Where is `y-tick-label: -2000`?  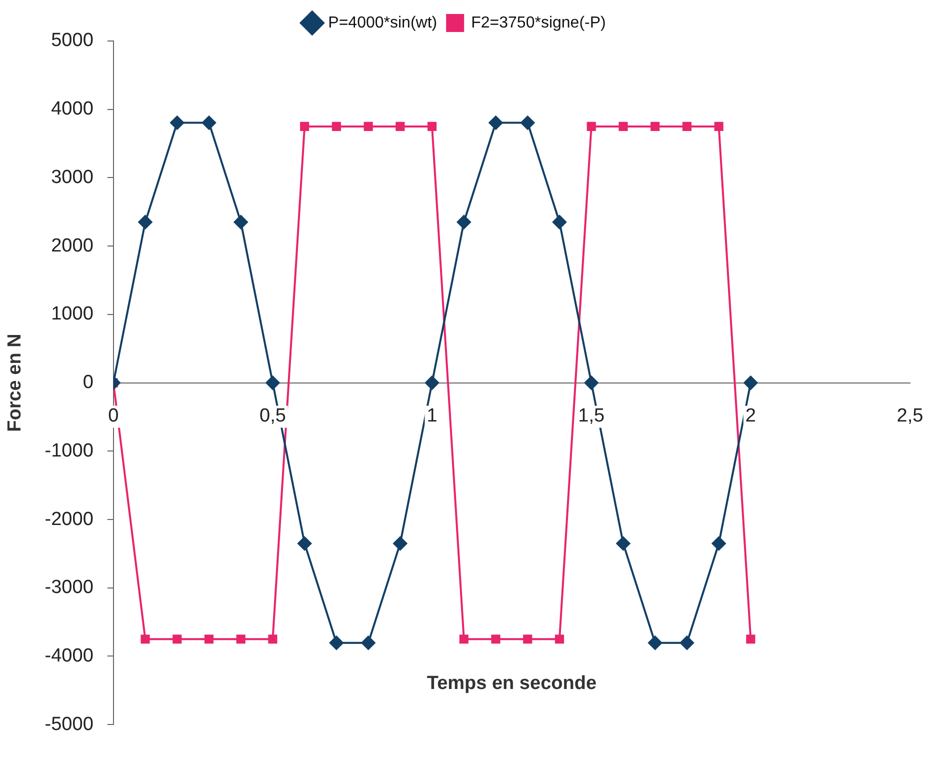 y-tick-label: -2000 is located at coordinates (69, 519).